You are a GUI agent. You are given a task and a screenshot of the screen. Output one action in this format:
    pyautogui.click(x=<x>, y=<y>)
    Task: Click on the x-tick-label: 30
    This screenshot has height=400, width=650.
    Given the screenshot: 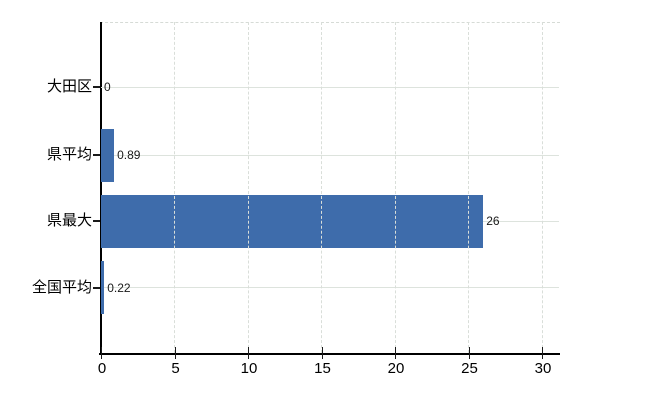 What is the action you would take?
    pyautogui.click(x=543, y=368)
    